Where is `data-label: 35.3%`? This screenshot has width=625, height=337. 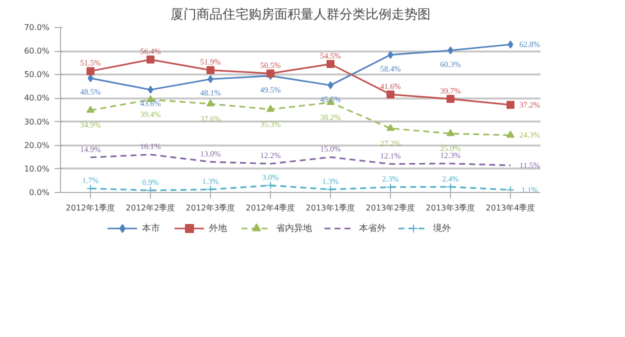 data-label: 35.3% is located at coordinates (271, 124).